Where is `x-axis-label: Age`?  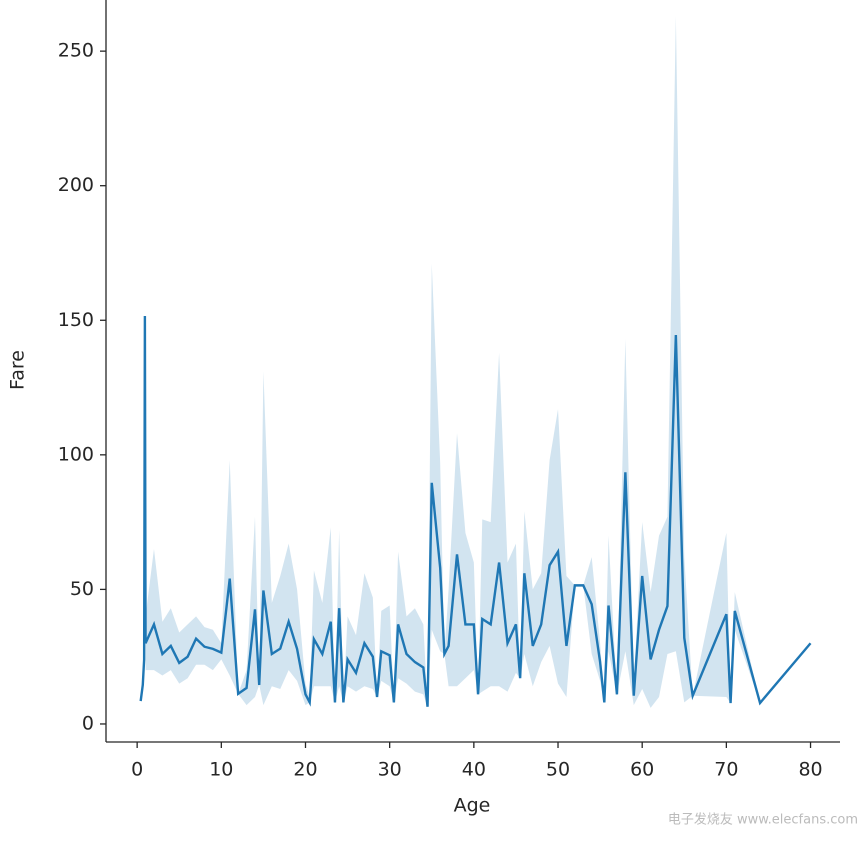 x-axis-label: Age is located at coordinates (472, 806).